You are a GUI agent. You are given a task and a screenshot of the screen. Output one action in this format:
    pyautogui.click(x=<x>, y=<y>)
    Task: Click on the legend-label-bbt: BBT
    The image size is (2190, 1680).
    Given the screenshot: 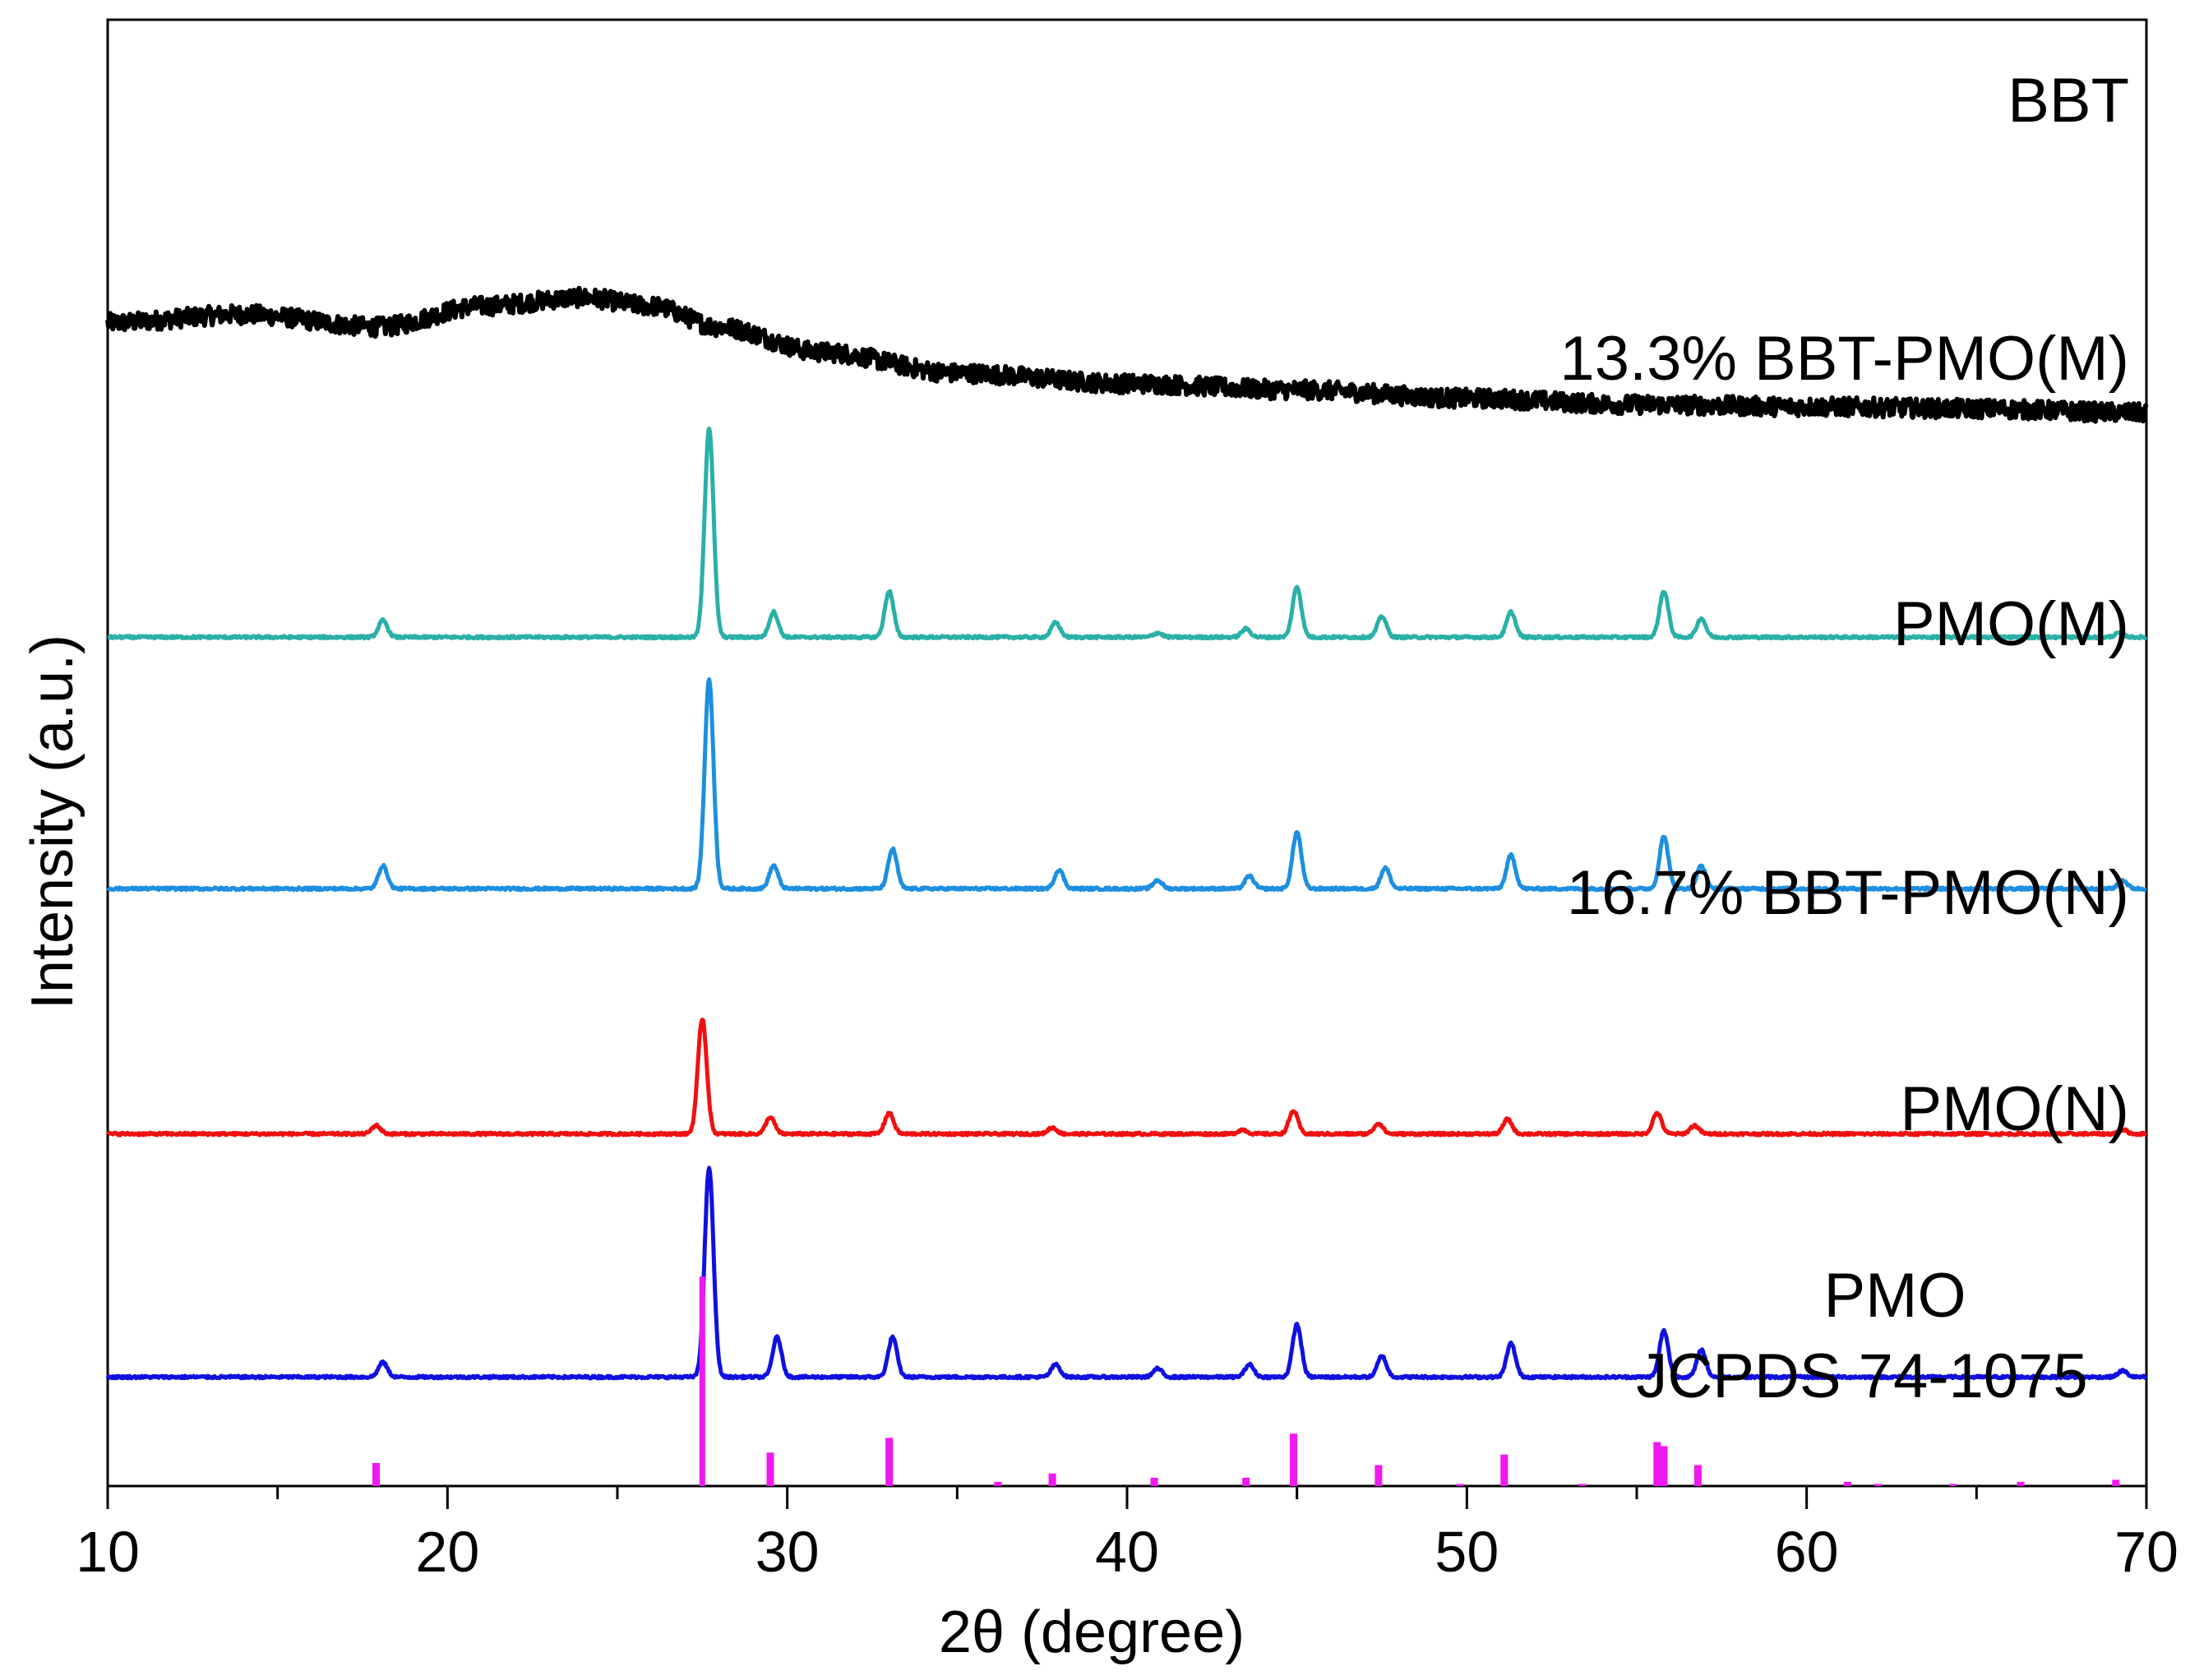 What is the action you would take?
    pyautogui.click(x=2069, y=101)
    